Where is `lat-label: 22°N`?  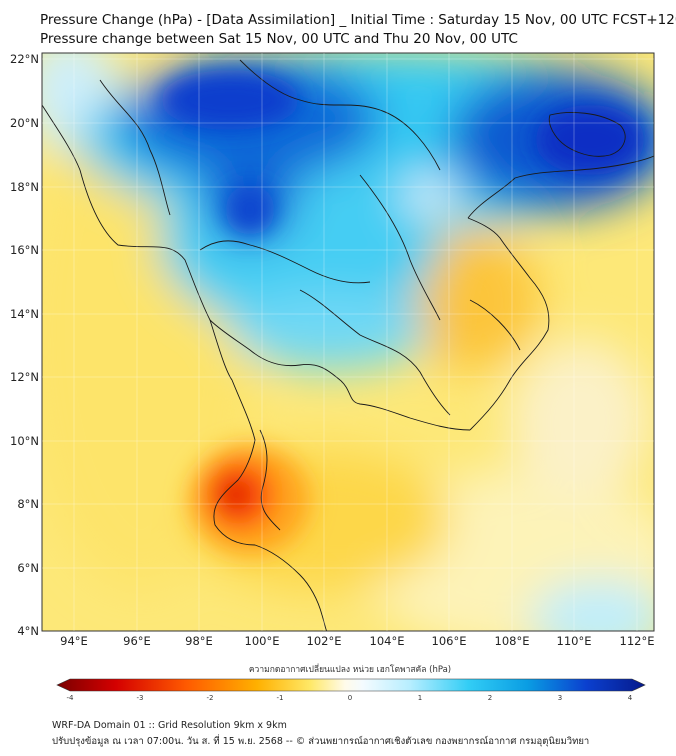
lat-label: 22°N is located at coordinates (24, 59).